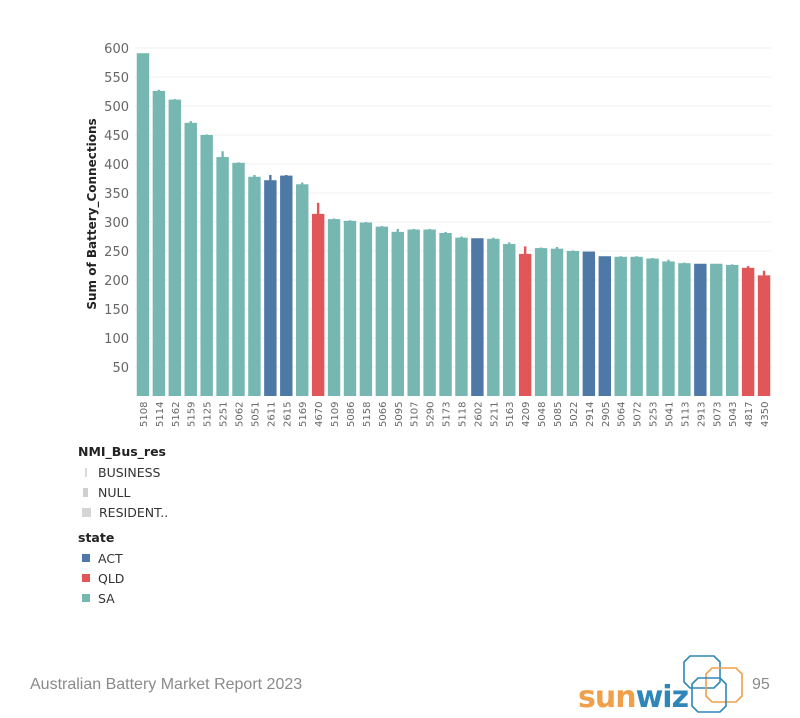 This screenshot has height=718, width=800. I want to click on logo-wordmark: sunwiz, so click(633, 697).